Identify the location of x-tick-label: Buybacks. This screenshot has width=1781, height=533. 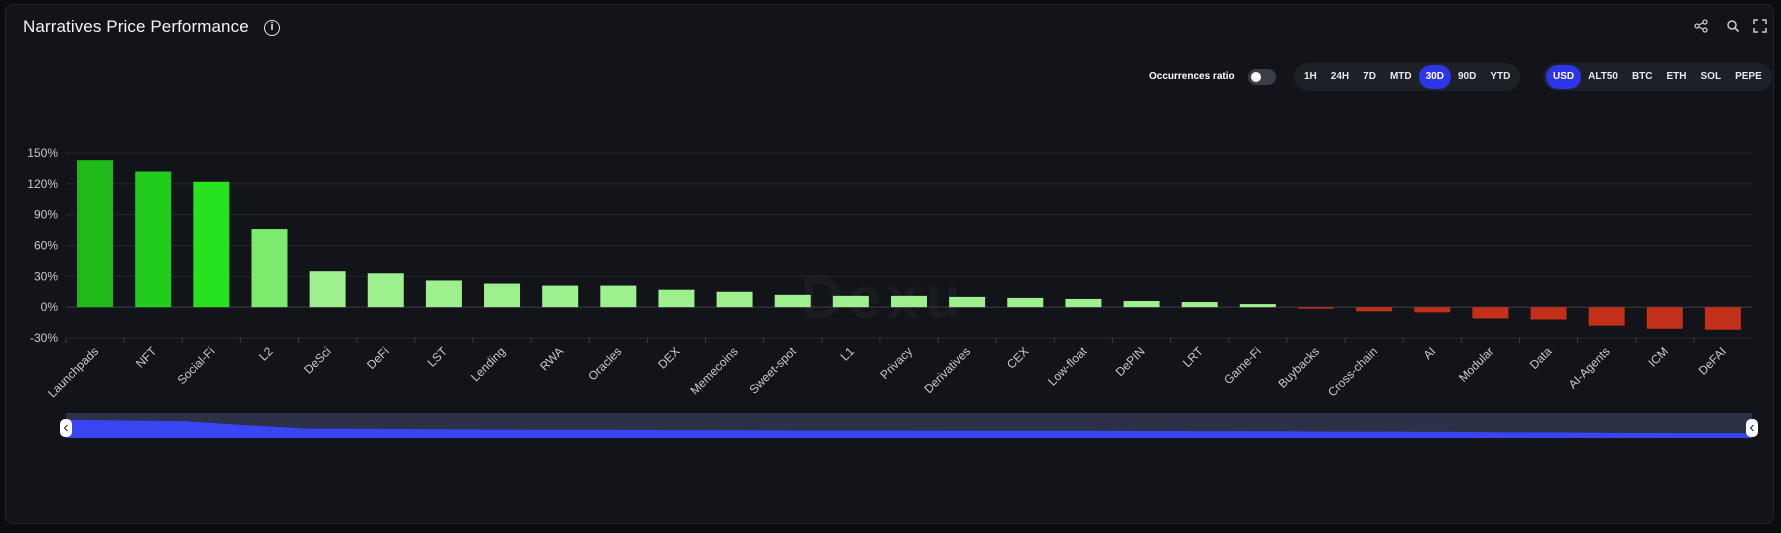
(1298, 367).